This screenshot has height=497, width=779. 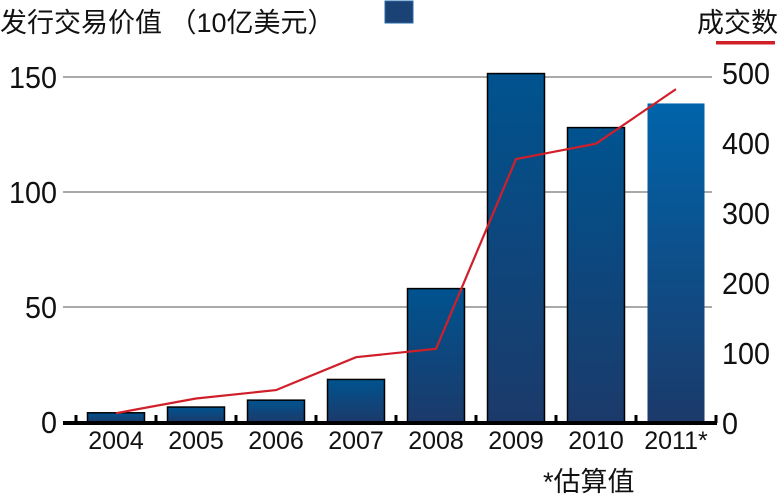 I want to click on x-tick-label: 2007, so click(x=356, y=441).